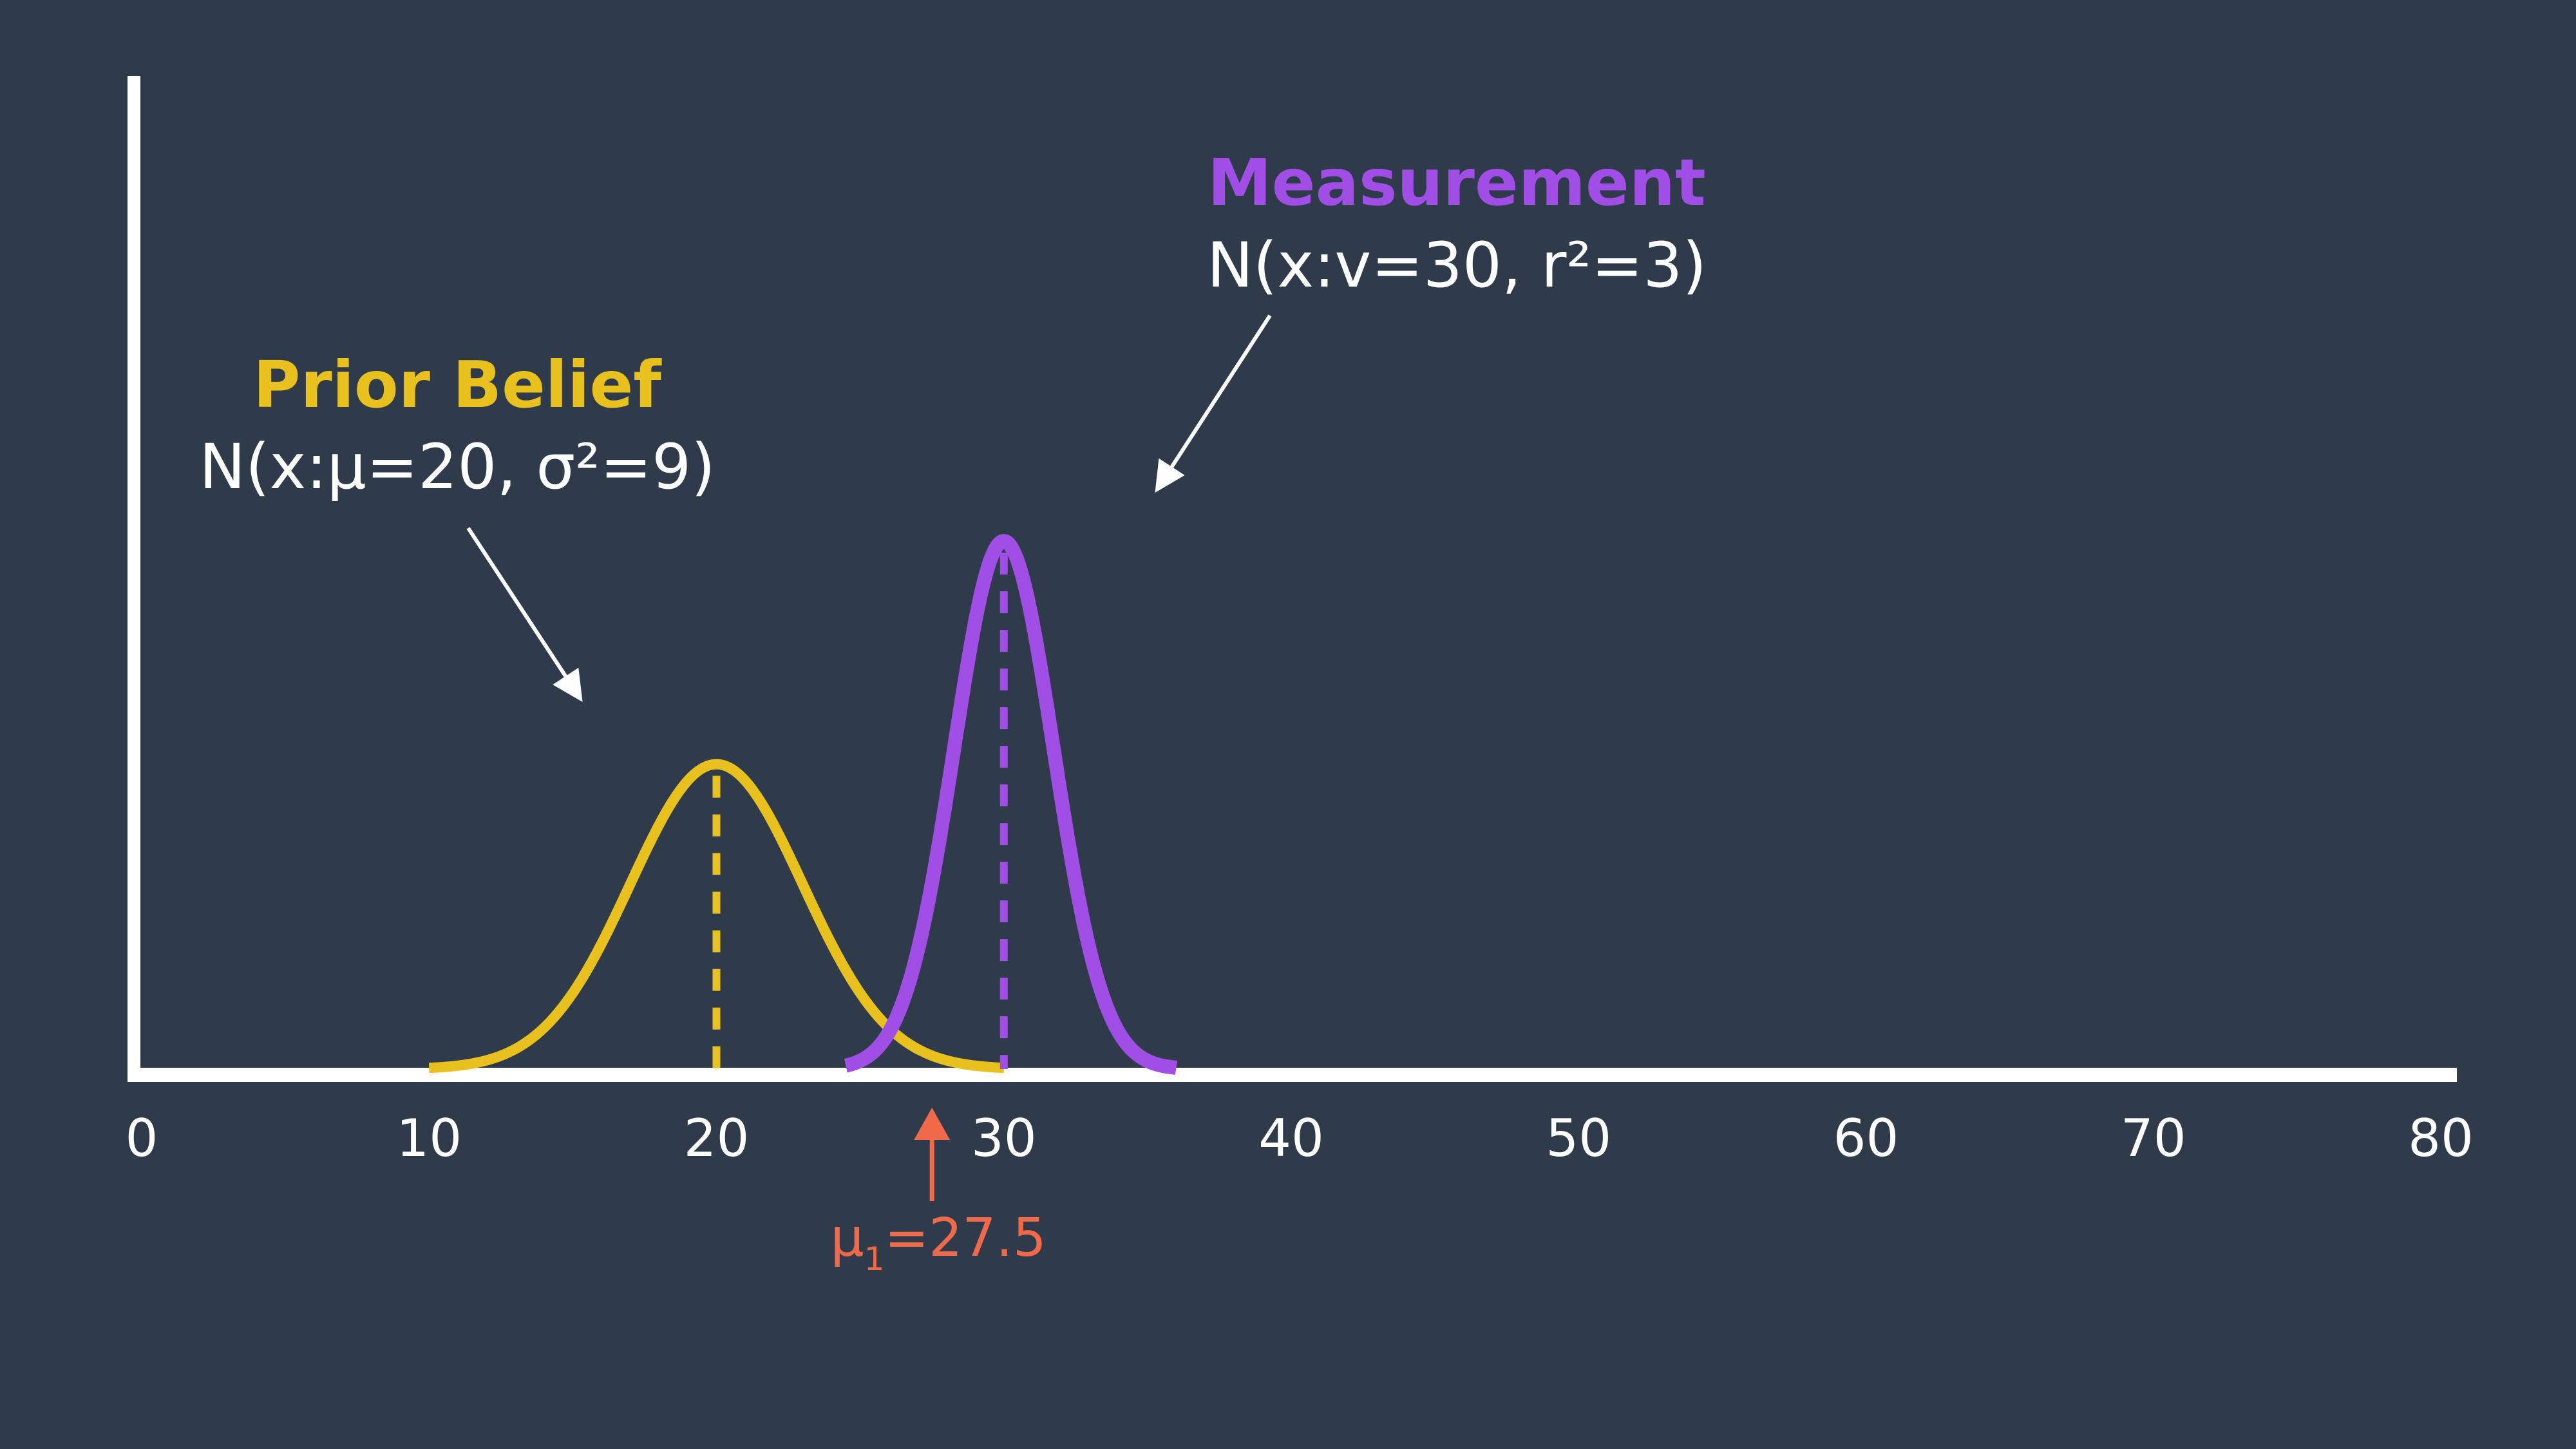 Image resolution: width=2576 pixels, height=1449 pixels. What do you see at coordinates (933, 1124) in the screenshot?
I see `posterior-arrowhead-icon` at bounding box center [933, 1124].